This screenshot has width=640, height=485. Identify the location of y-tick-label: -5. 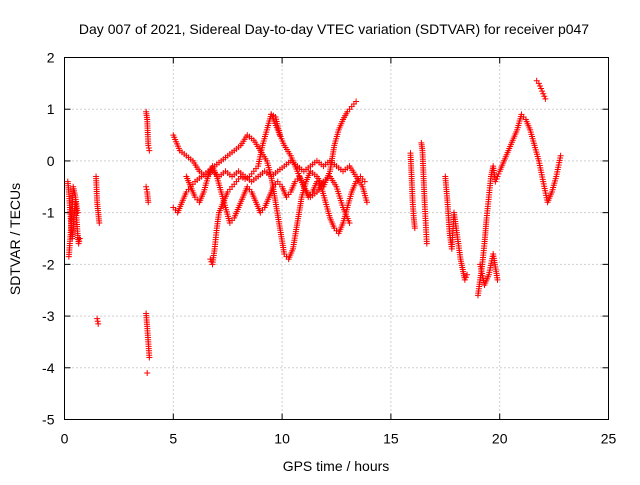
(48, 420).